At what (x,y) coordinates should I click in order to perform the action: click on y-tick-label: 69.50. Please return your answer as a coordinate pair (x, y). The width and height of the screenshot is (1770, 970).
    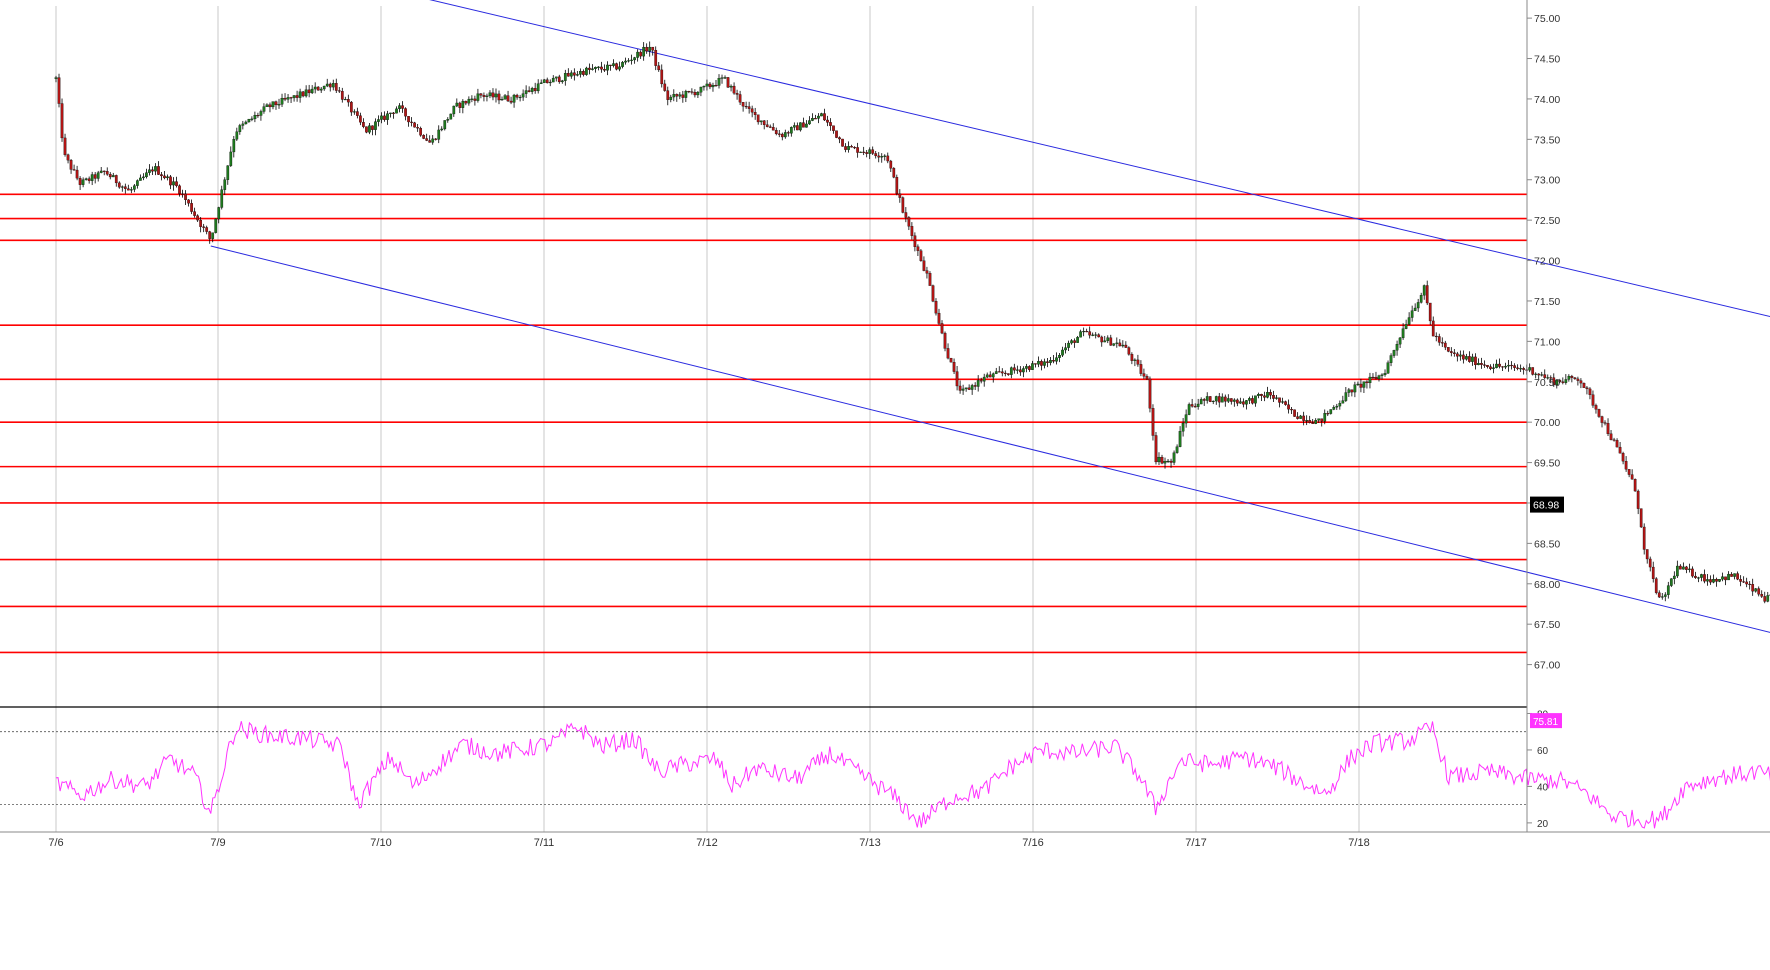
    Looking at the image, I should click on (1547, 464).